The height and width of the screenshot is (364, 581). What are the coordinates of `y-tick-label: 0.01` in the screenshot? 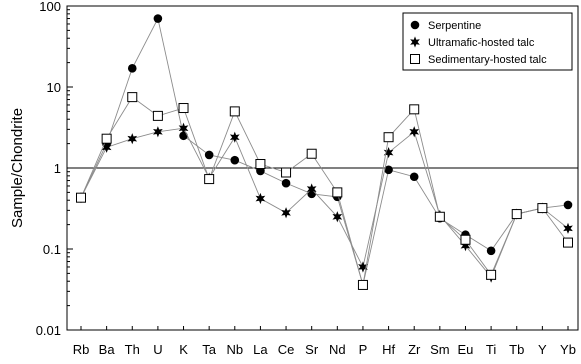 It's located at (48, 330).